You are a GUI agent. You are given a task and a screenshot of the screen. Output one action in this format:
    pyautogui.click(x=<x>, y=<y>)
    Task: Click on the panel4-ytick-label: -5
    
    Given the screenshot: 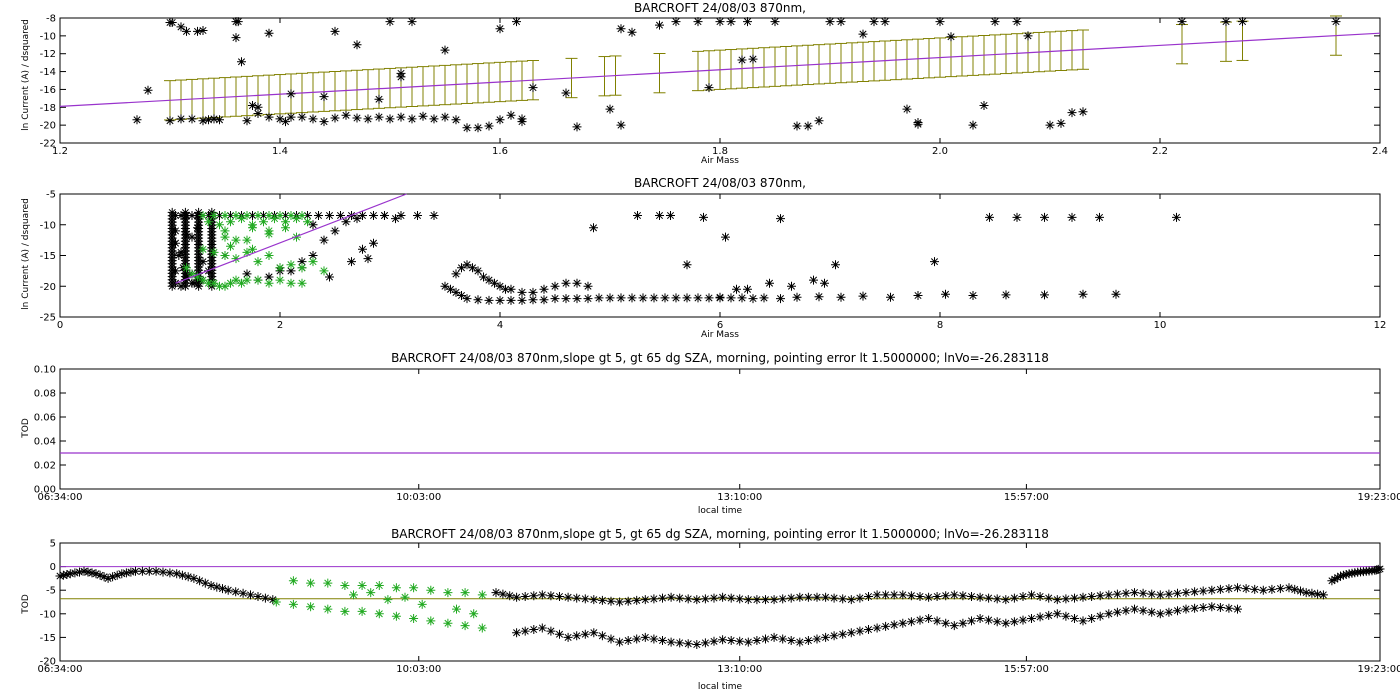 What is the action you would take?
    pyautogui.click(x=51, y=591)
    